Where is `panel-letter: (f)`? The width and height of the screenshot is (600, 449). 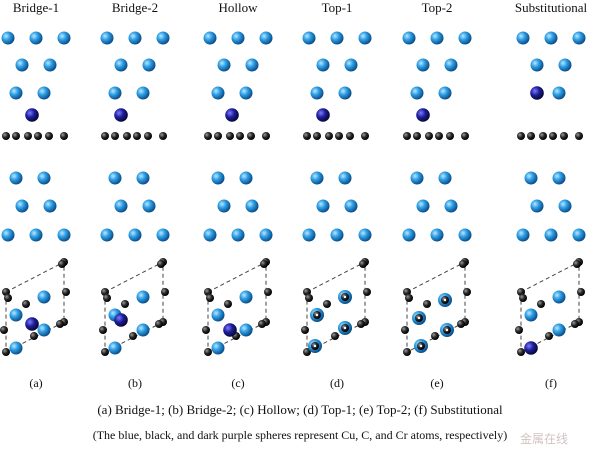
panel-letter: (f) is located at coordinates (551, 383).